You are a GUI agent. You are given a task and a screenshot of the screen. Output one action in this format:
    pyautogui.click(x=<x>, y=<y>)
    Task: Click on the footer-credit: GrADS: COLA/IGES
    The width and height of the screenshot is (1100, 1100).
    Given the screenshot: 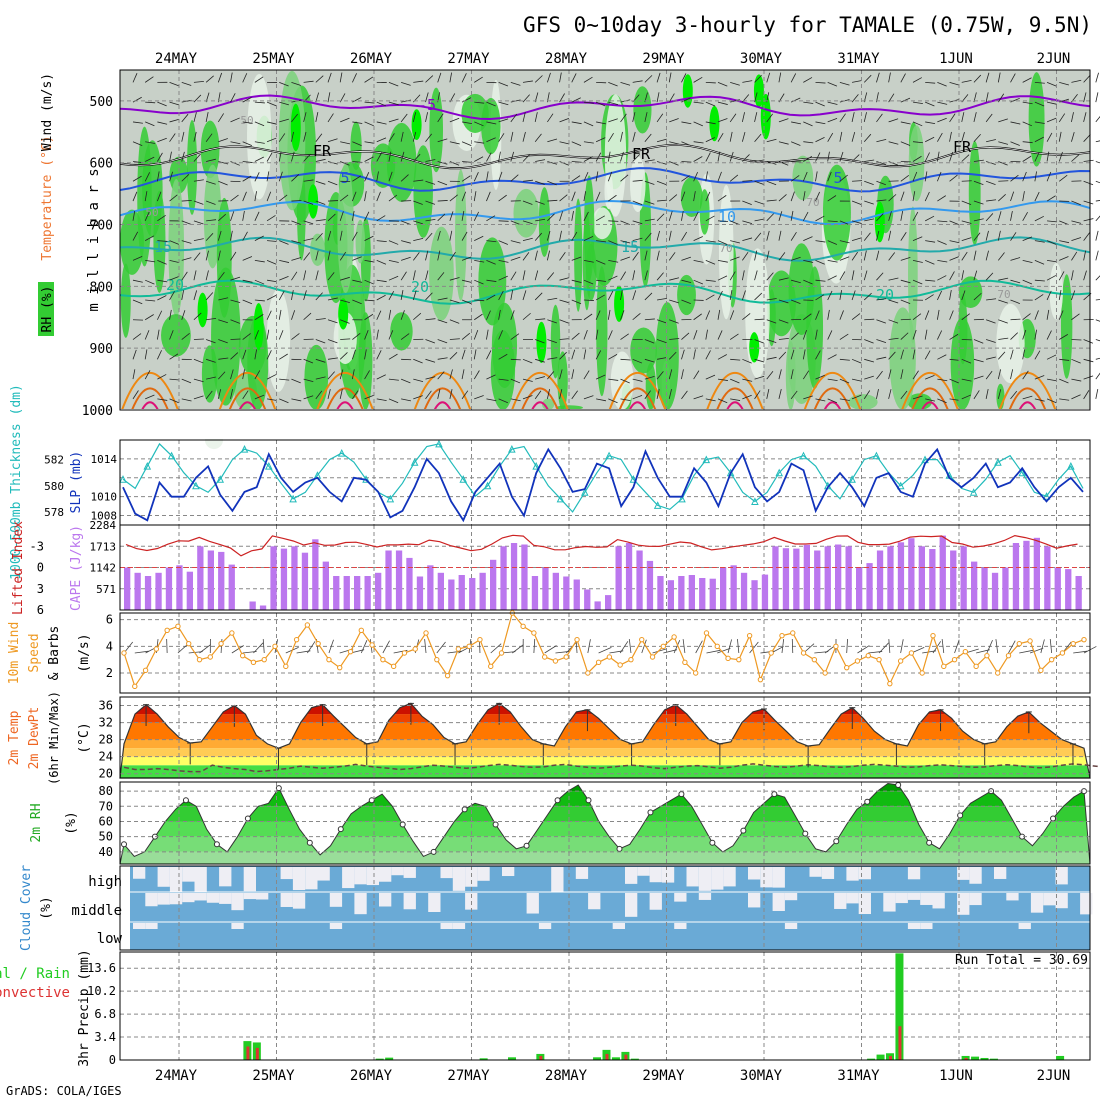 What is the action you would take?
    pyautogui.click(x=64, y=1091)
    